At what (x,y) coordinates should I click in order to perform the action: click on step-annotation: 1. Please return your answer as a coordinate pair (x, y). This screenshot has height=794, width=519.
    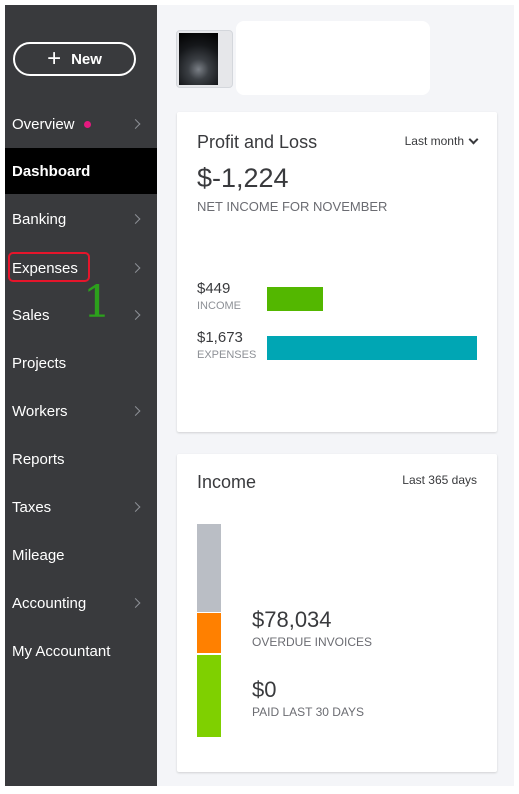
    Looking at the image, I should click on (97, 302).